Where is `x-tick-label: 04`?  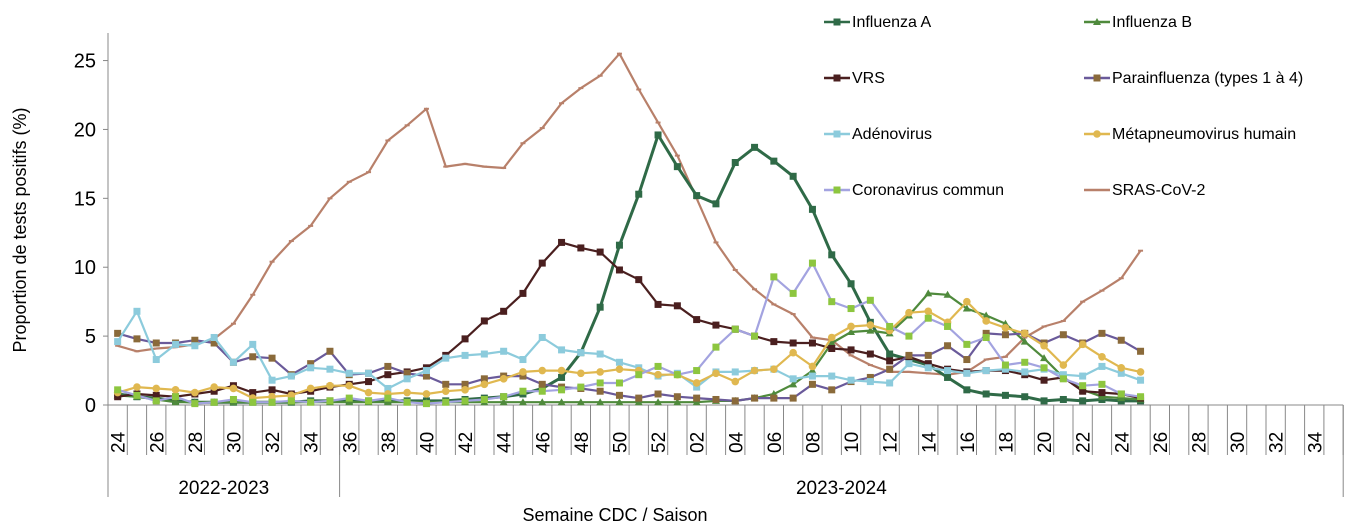 x-tick-label: 04 is located at coordinates (736, 442).